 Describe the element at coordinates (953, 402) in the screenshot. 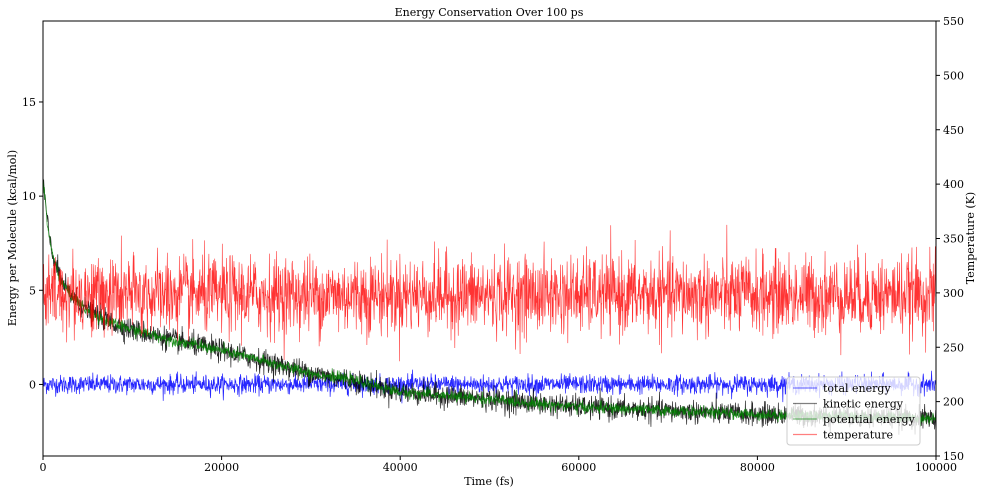

I see `y2-tick-label: 200` at that location.